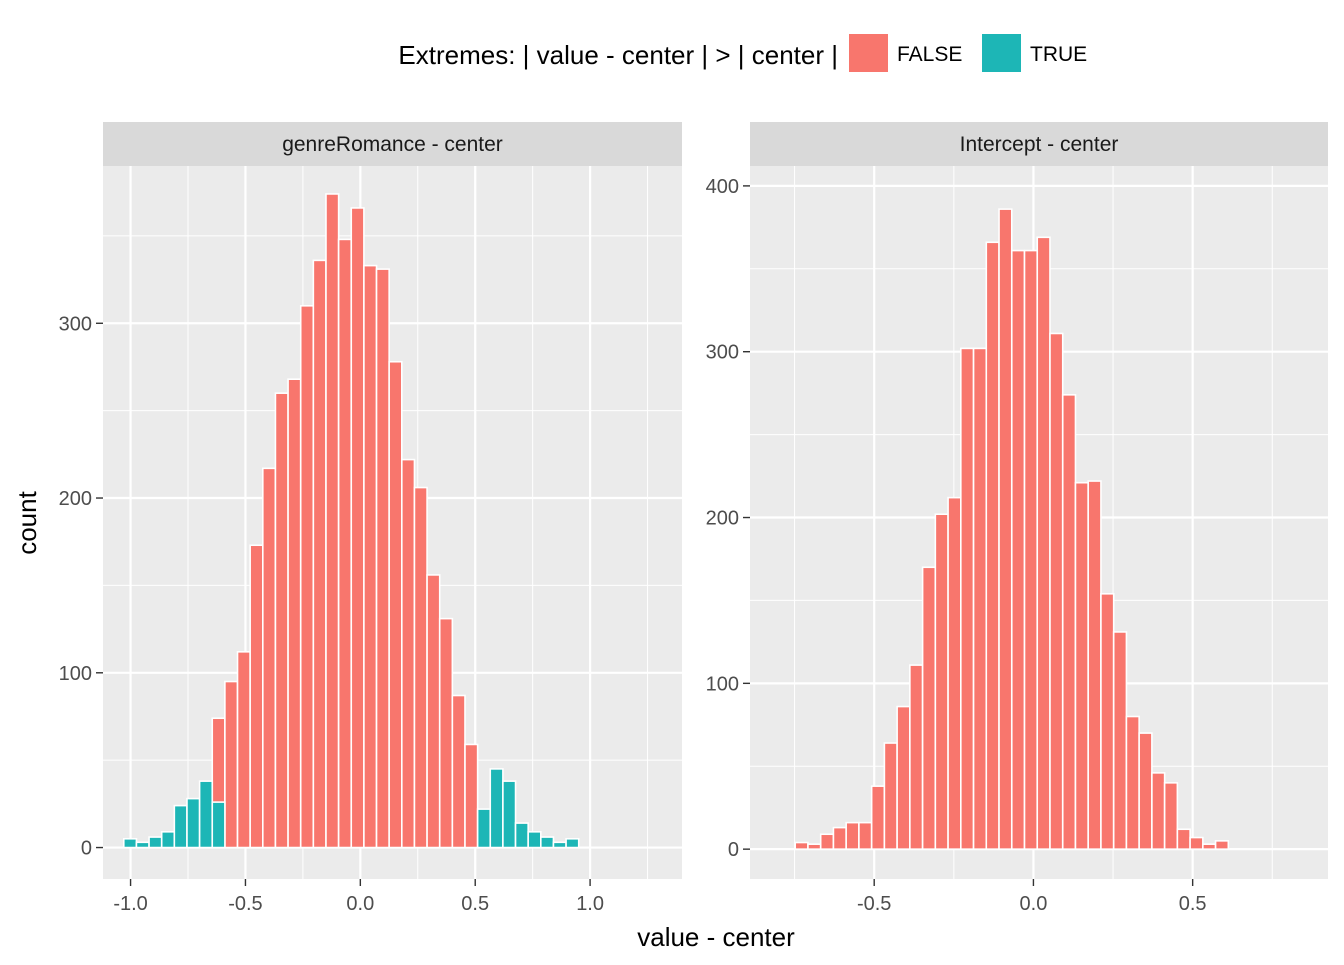 The height and width of the screenshot is (965, 1344). I want to click on legend-label-true: TRUE, so click(1058, 54).